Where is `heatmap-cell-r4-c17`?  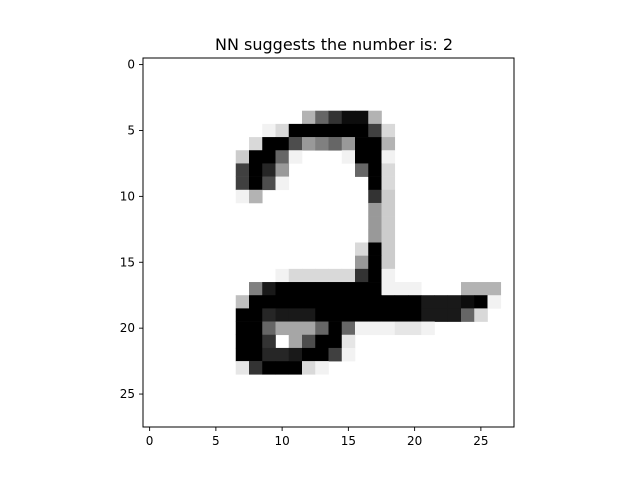
heatmap-cell-r4-c17 is located at coordinates (375, 117).